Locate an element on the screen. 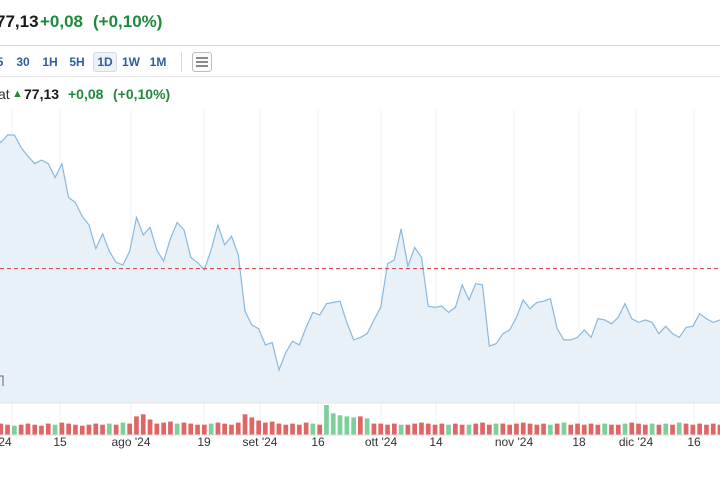  timeframe-1h-button: 1H is located at coordinates (50, 62).